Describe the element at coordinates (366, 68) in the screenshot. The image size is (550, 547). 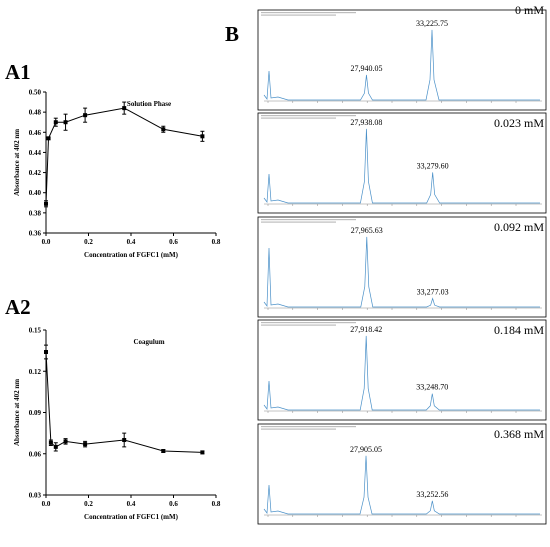
I see `peak-label-1: 27,940.05` at that location.